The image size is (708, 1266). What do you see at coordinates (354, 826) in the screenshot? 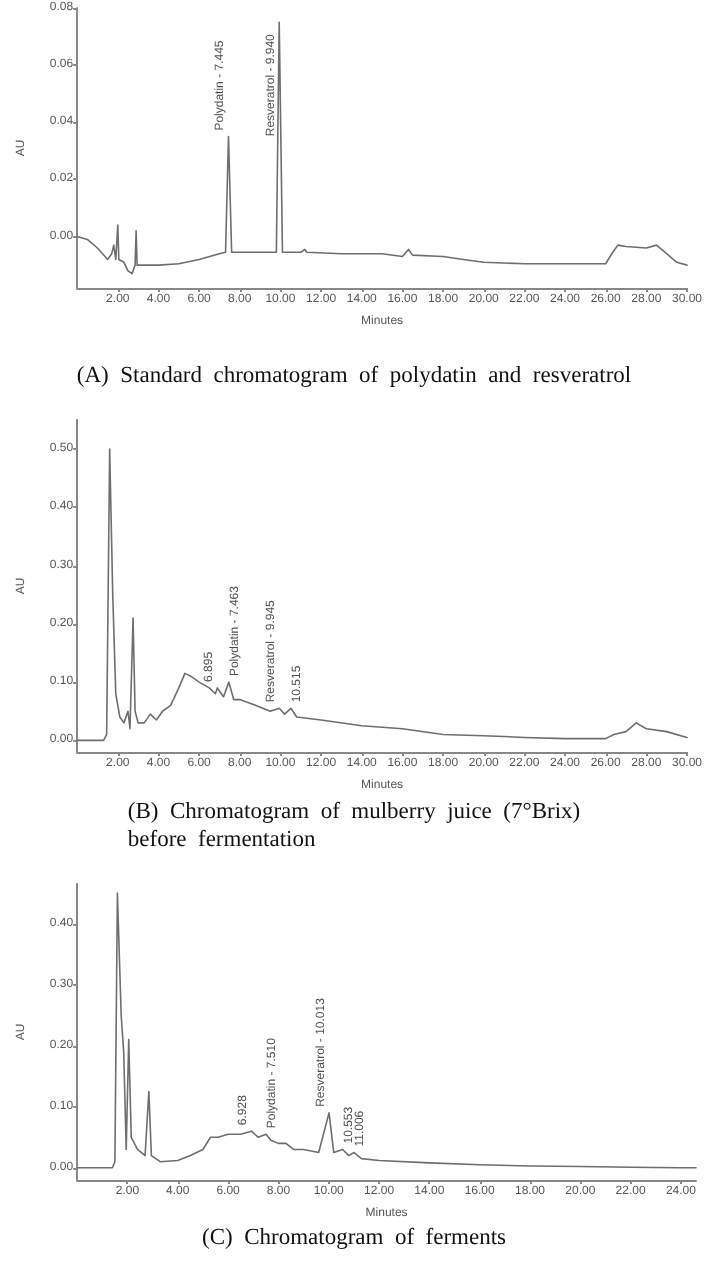
I see `text: (B) Chromatogram of mulberry juice (7°Brix) before fermentation` at bounding box center [354, 826].